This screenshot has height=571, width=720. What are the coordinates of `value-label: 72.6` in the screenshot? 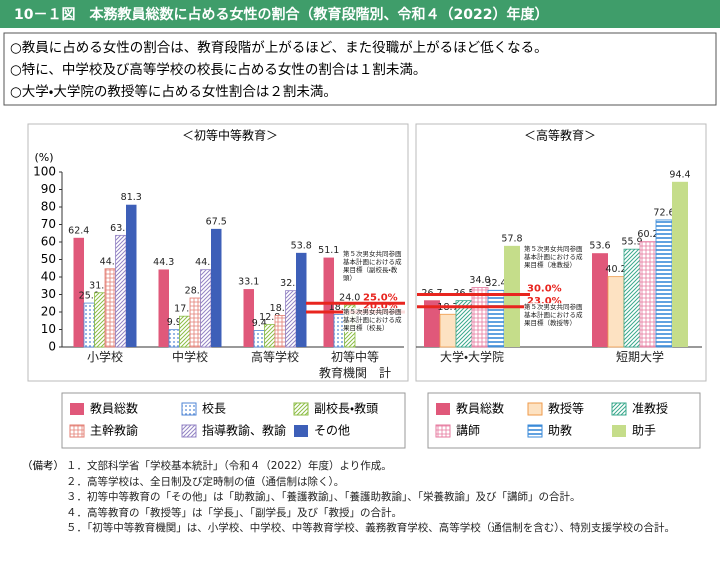 It's located at (663, 212).